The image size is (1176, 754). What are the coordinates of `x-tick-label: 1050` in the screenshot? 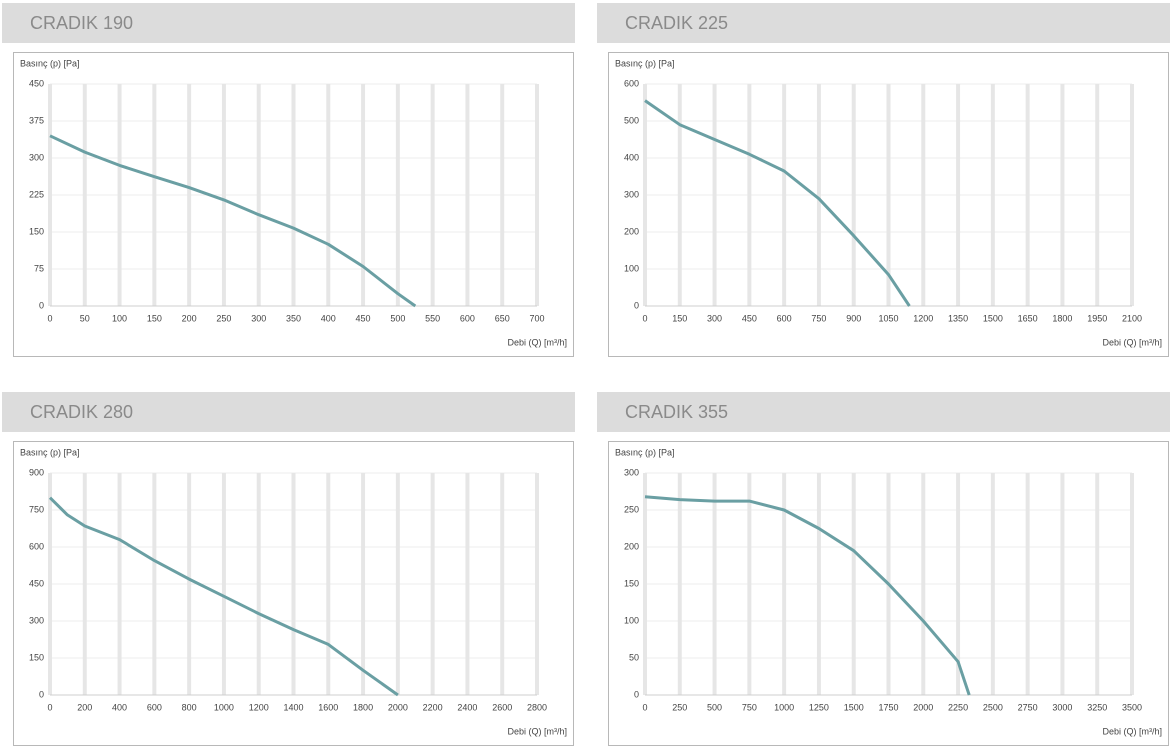 It's located at (888, 318).